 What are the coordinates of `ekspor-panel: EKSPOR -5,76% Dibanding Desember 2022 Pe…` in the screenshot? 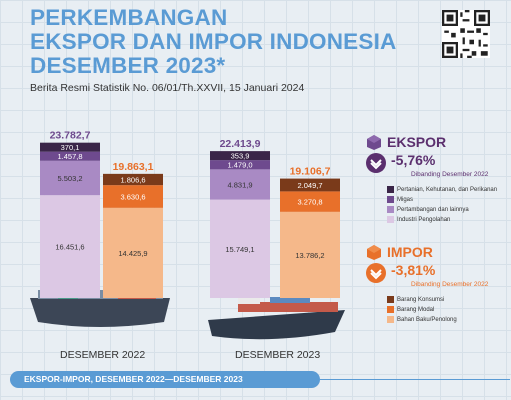 It's located at (438, 180).